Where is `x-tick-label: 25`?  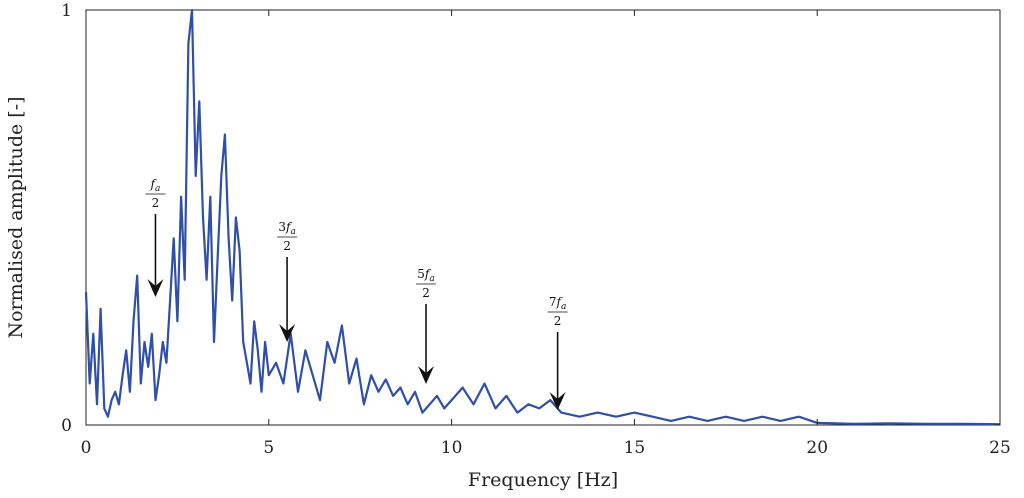
x-tick-label: 25 is located at coordinates (1000, 448).